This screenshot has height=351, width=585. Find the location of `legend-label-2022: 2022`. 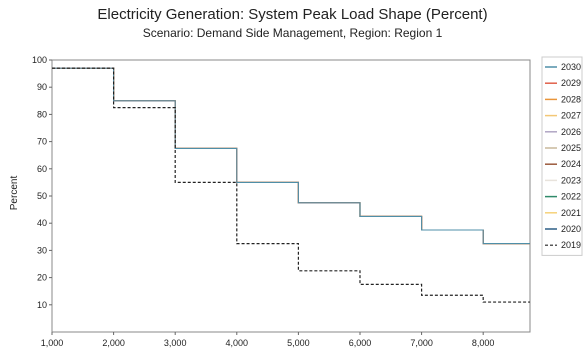

legend-label-2022: 2022 is located at coordinates (571, 197).